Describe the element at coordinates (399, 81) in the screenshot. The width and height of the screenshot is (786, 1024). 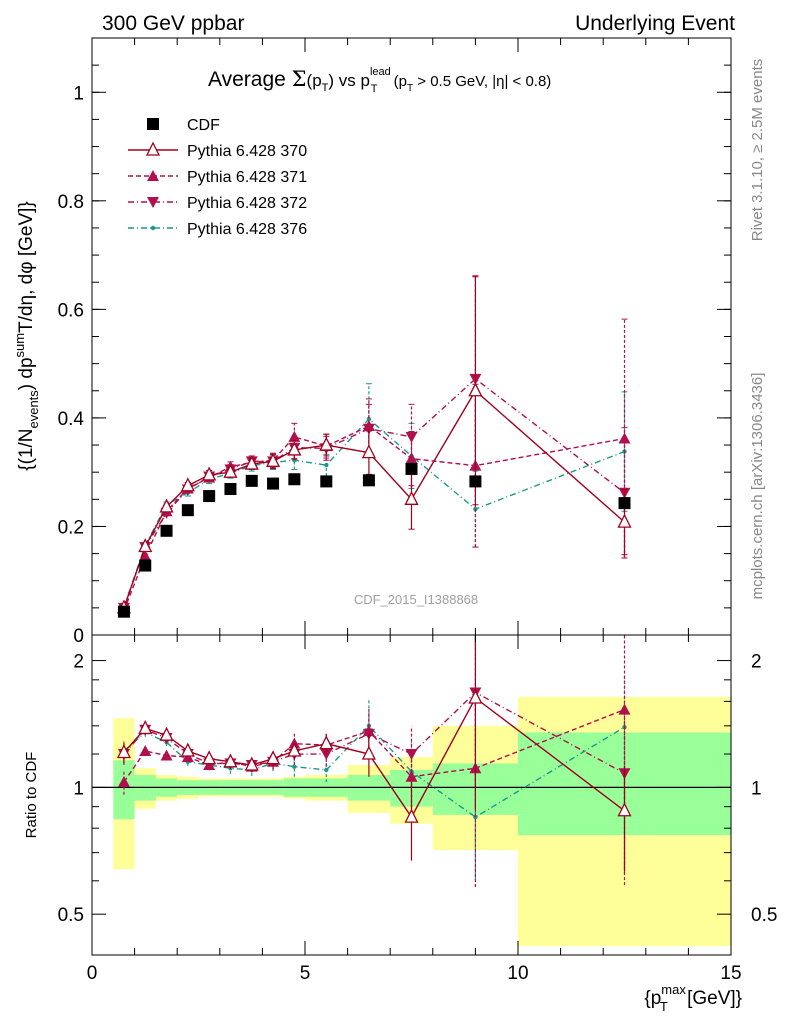
I see `title-cut-open: (p` at that location.